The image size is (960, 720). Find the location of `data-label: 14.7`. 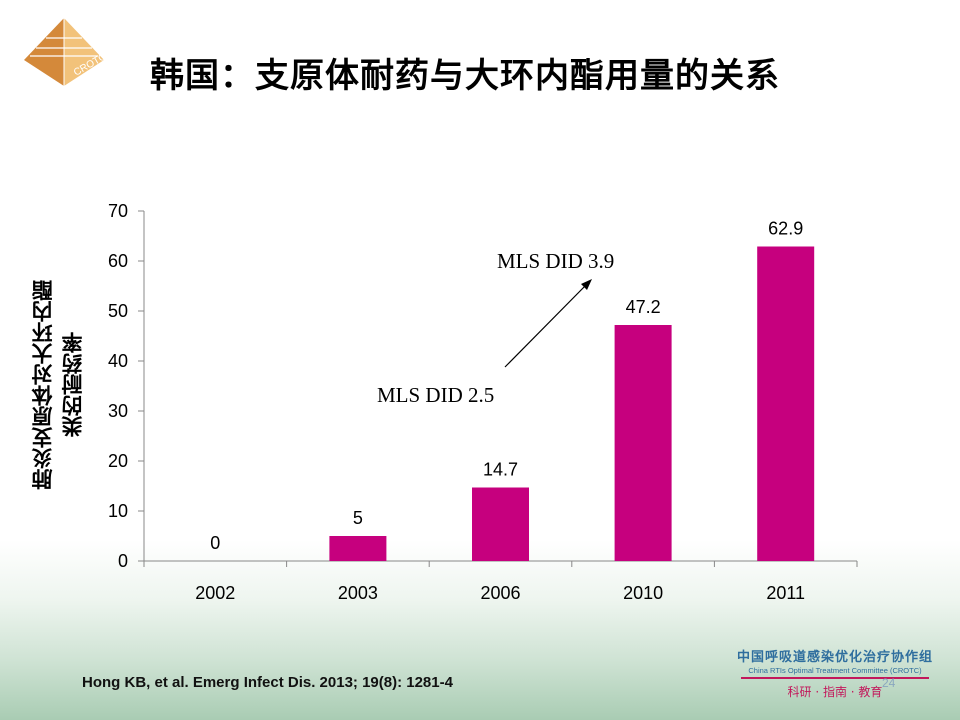

data-label: 14.7 is located at coordinates (500, 470).